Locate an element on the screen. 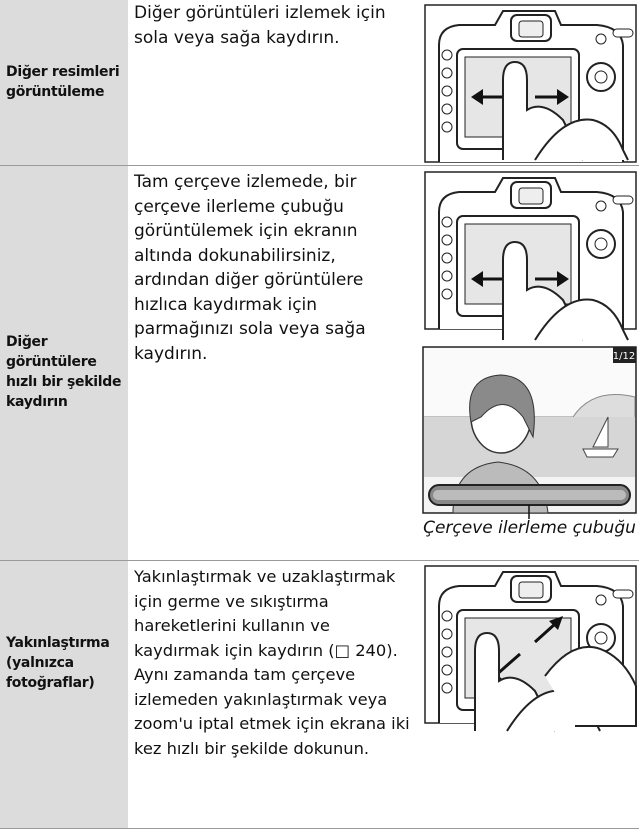  row-label: Diğer resimleri görüntüleme is located at coordinates (63, 82).